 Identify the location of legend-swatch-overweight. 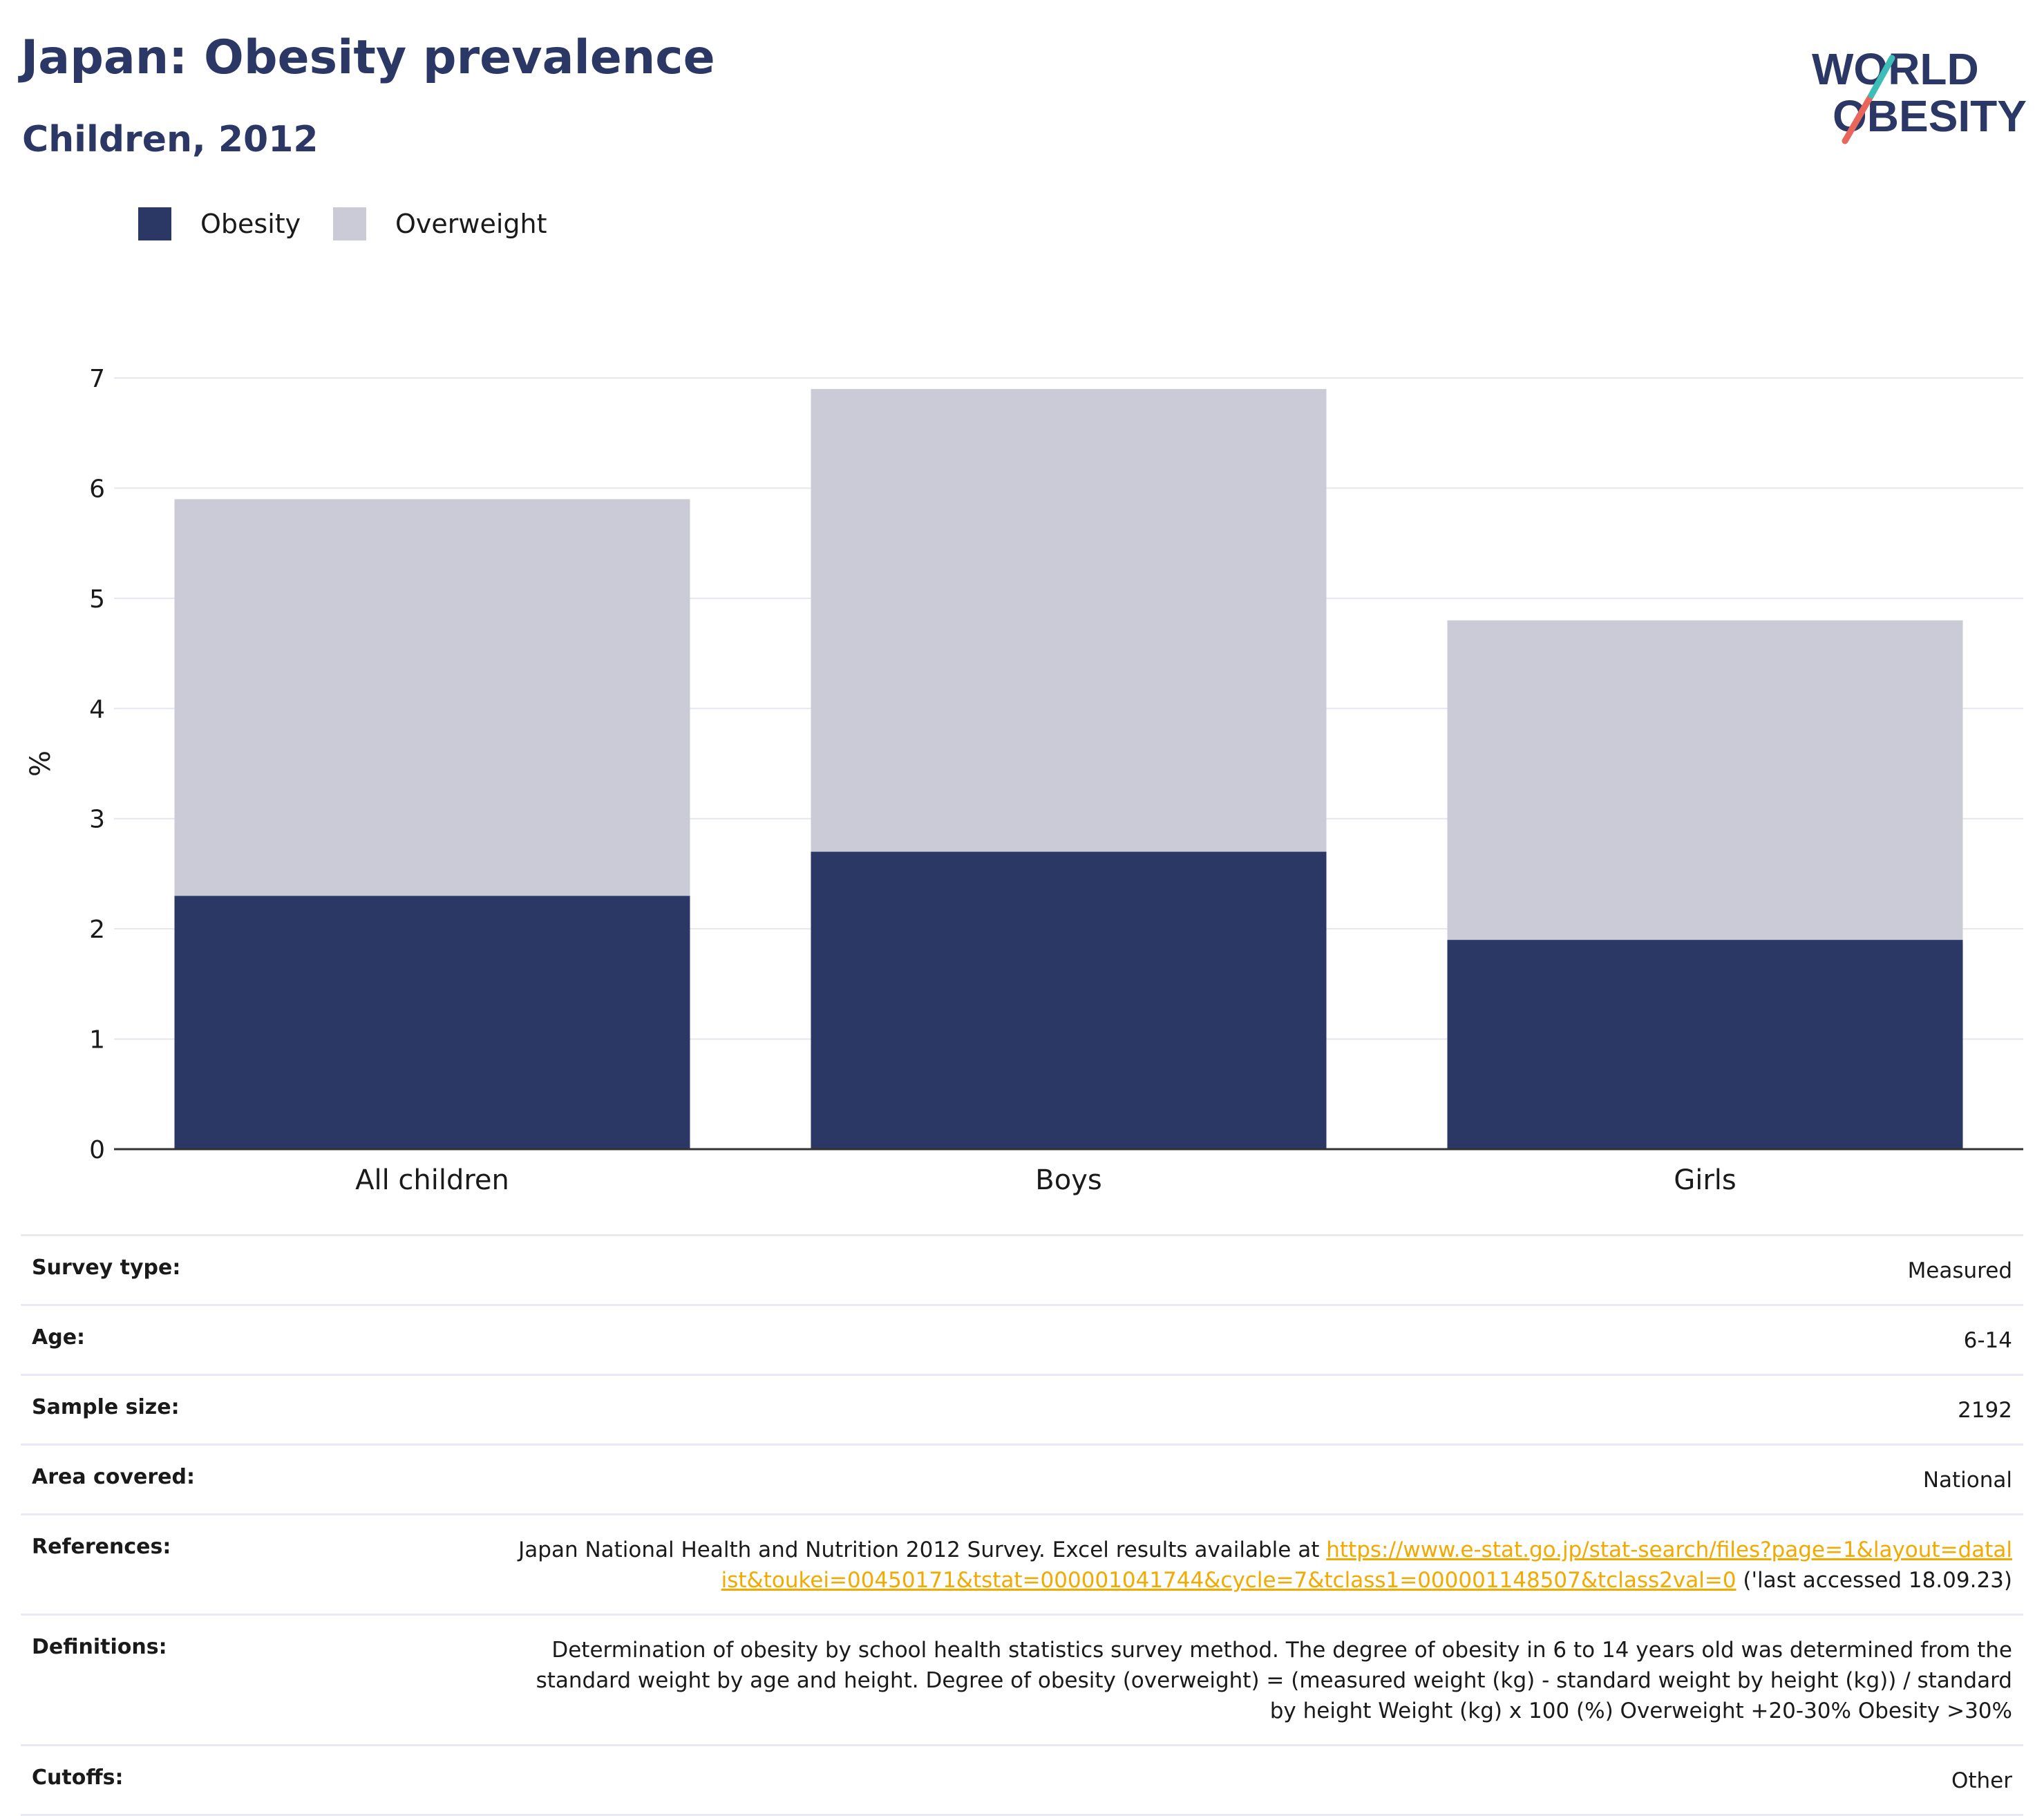
(349, 223).